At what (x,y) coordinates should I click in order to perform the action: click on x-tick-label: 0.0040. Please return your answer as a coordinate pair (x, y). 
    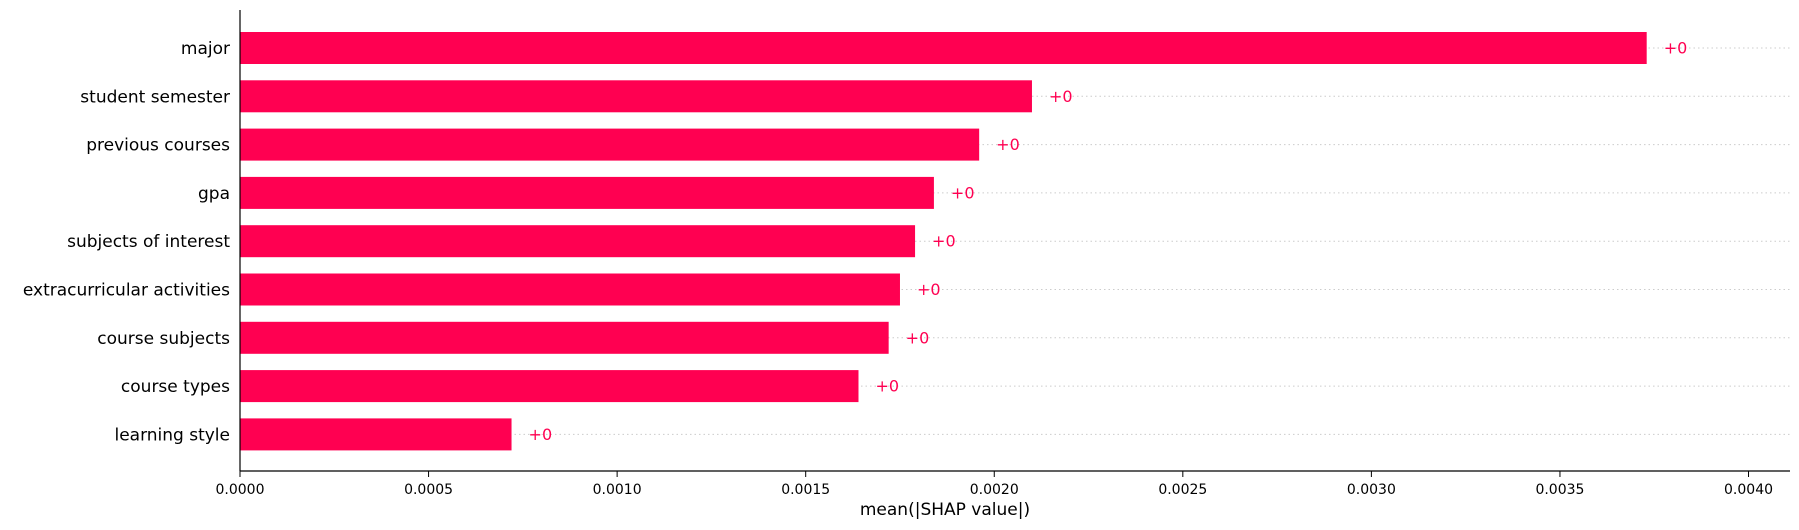
    Looking at the image, I should click on (1748, 490).